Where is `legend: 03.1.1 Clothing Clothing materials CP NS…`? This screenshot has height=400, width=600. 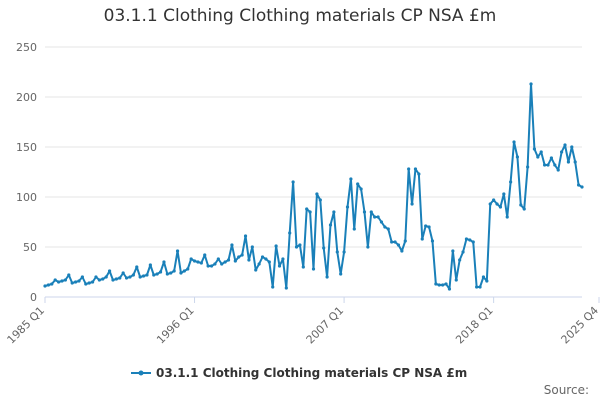
legend: 03.1.1 Clothing Clothing materials CP NS… is located at coordinates (299, 373).